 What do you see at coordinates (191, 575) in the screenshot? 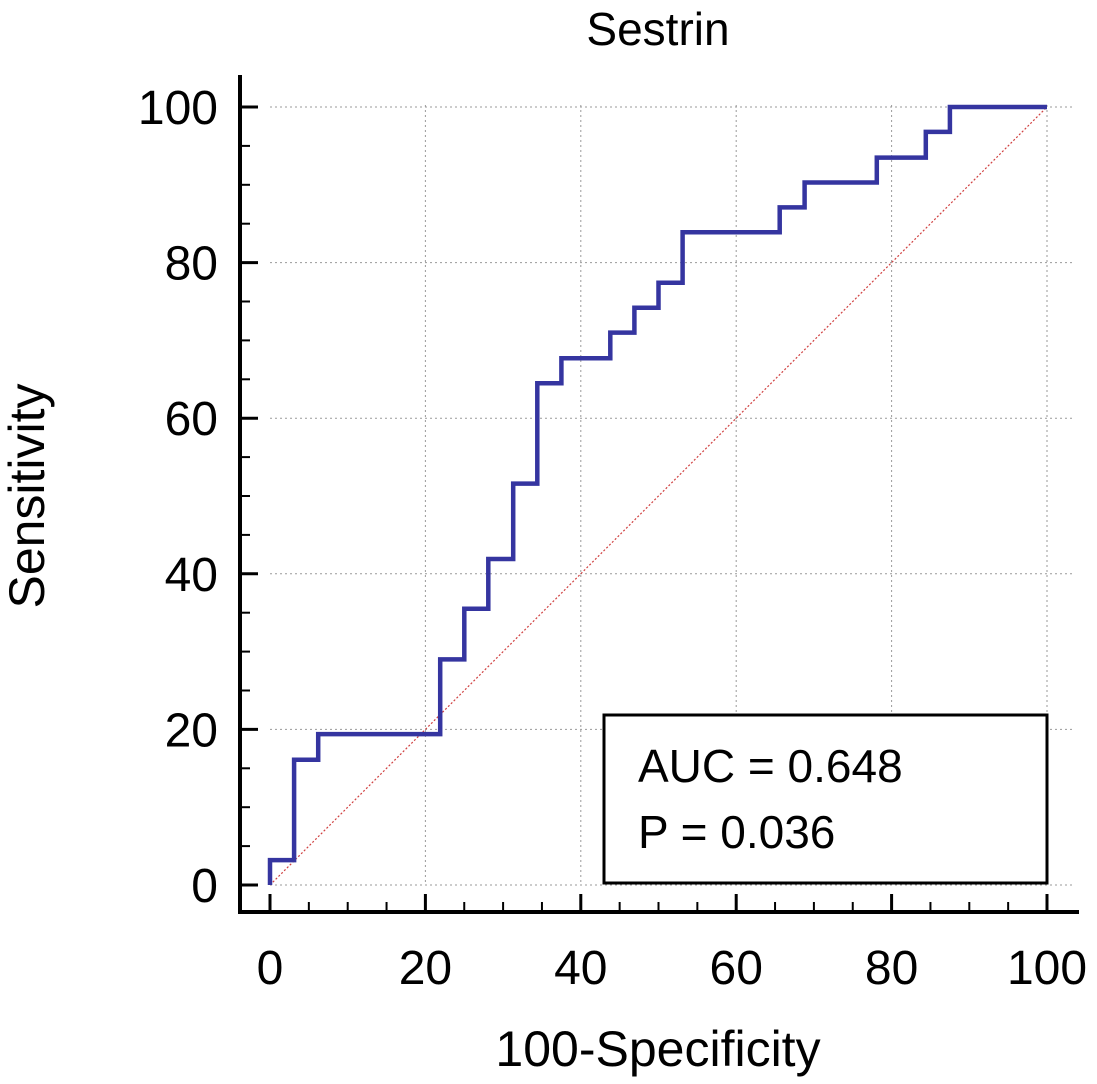
I see `y-tick-label: 40` at bounding box center [191, 575].